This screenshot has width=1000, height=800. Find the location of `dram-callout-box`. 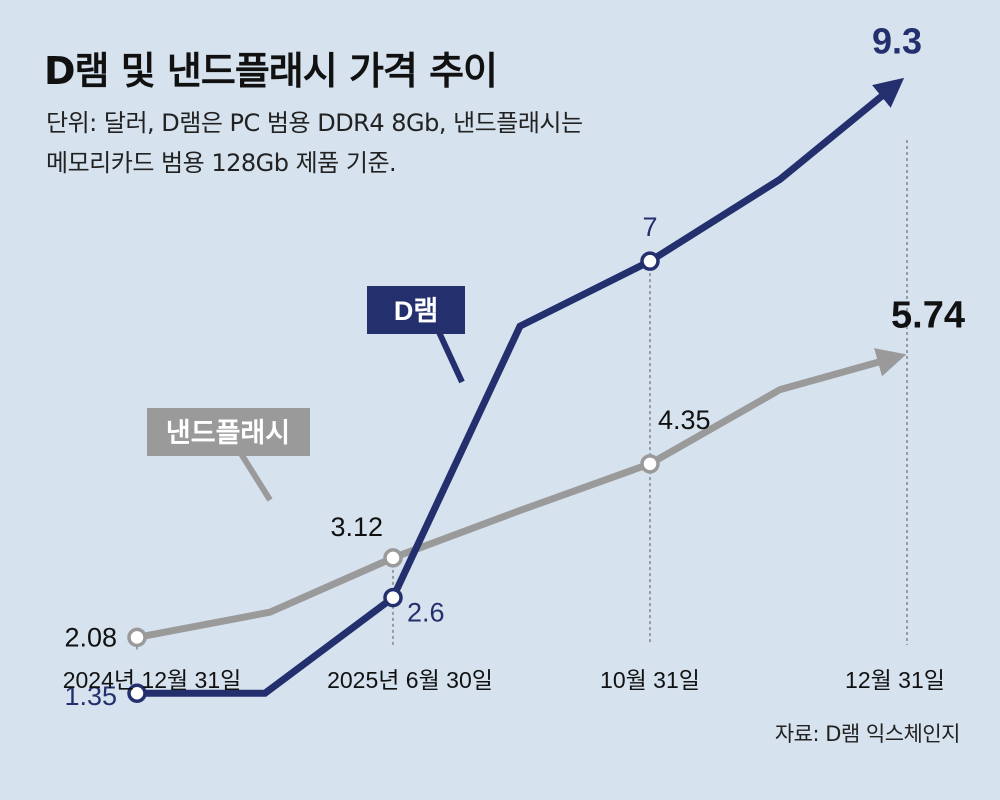

dram-callout-box is located at coordinates (416, 310).